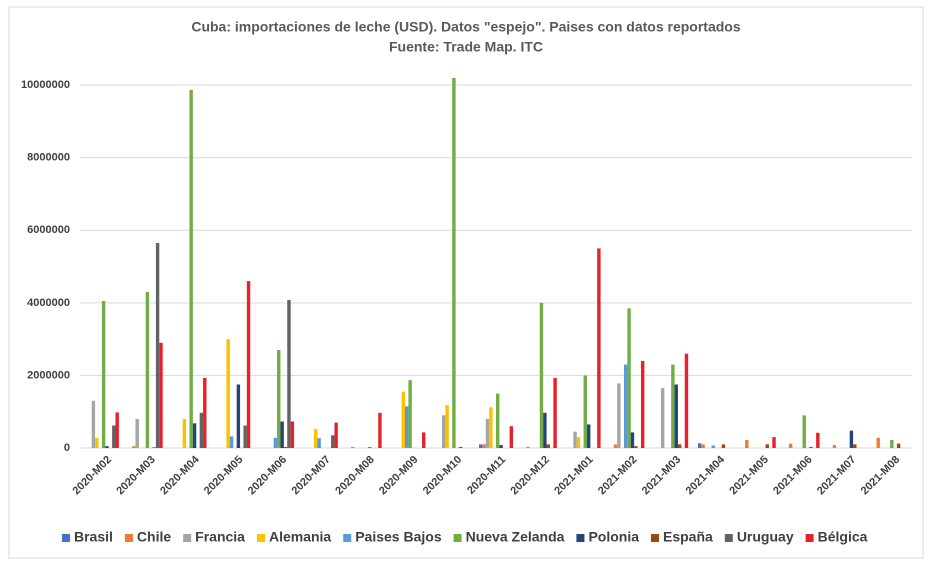 The height and width of the screenshot is (572, 933). Describe the element at coordinates (843, 537) in the screenshot. I see `legend-label: Bélgica` at that location.